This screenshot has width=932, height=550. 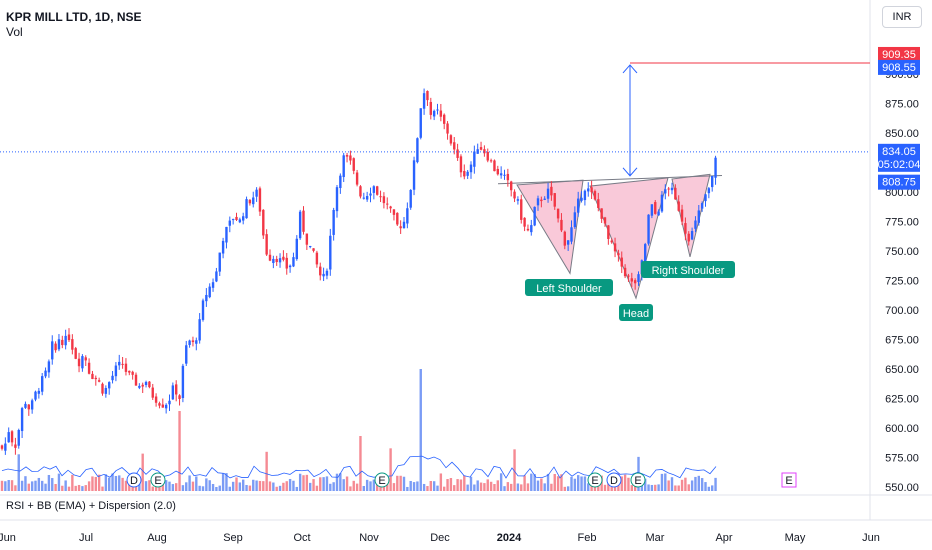 I want to click on y-tick-label: 650.00, so click(x=902, y=370).